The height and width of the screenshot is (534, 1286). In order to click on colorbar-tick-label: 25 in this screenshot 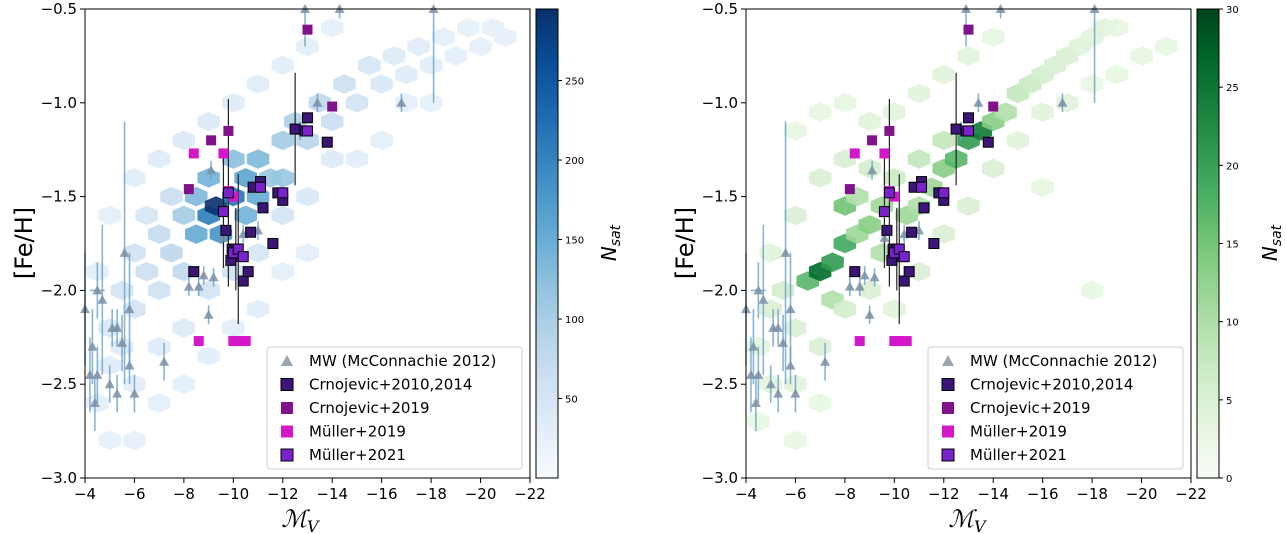, I will do `click(1232, 88)`.